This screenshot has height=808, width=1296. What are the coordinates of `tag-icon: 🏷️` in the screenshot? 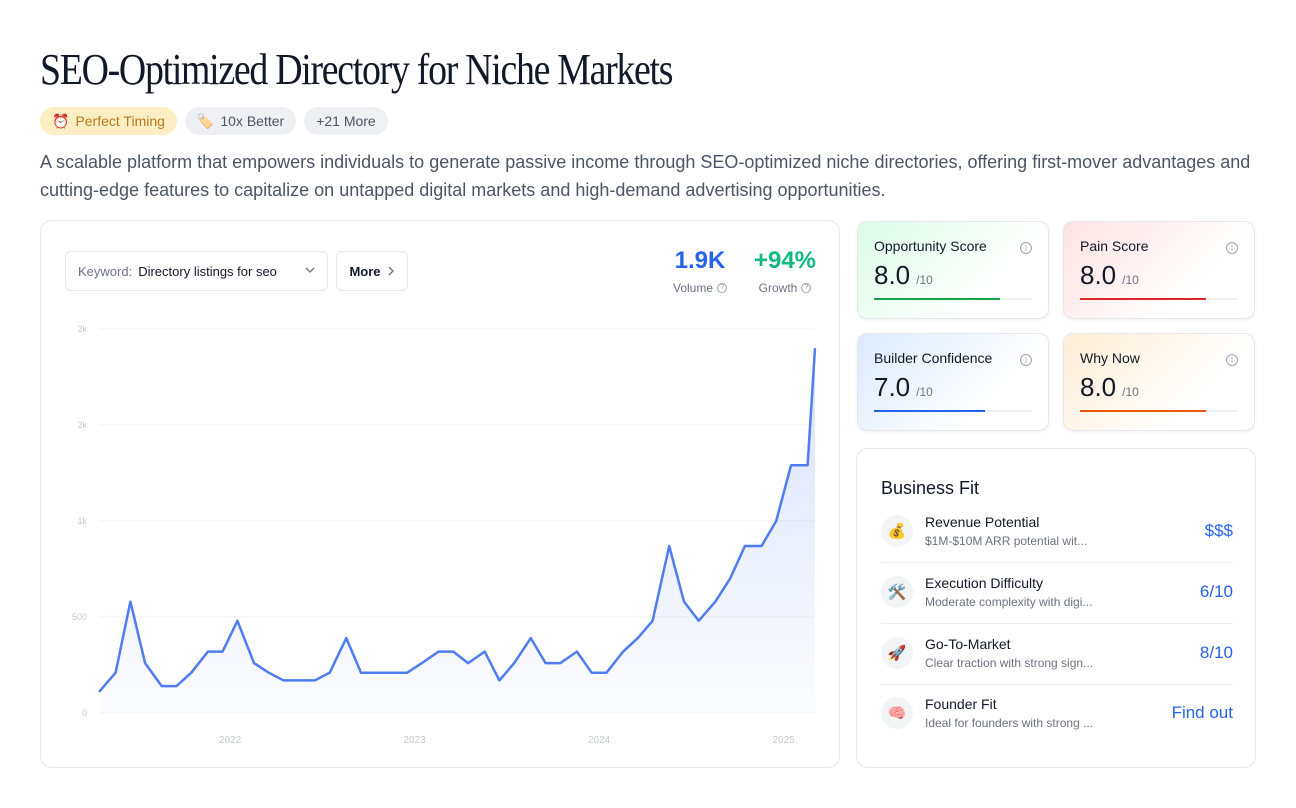 It's located at (205, 121).